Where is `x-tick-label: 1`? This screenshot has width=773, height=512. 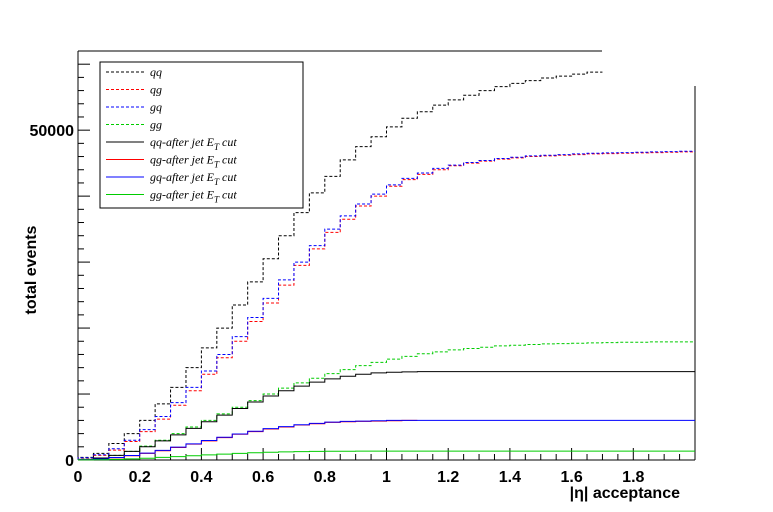
x-tick-label: 1 is located at coordinates (386, 477).